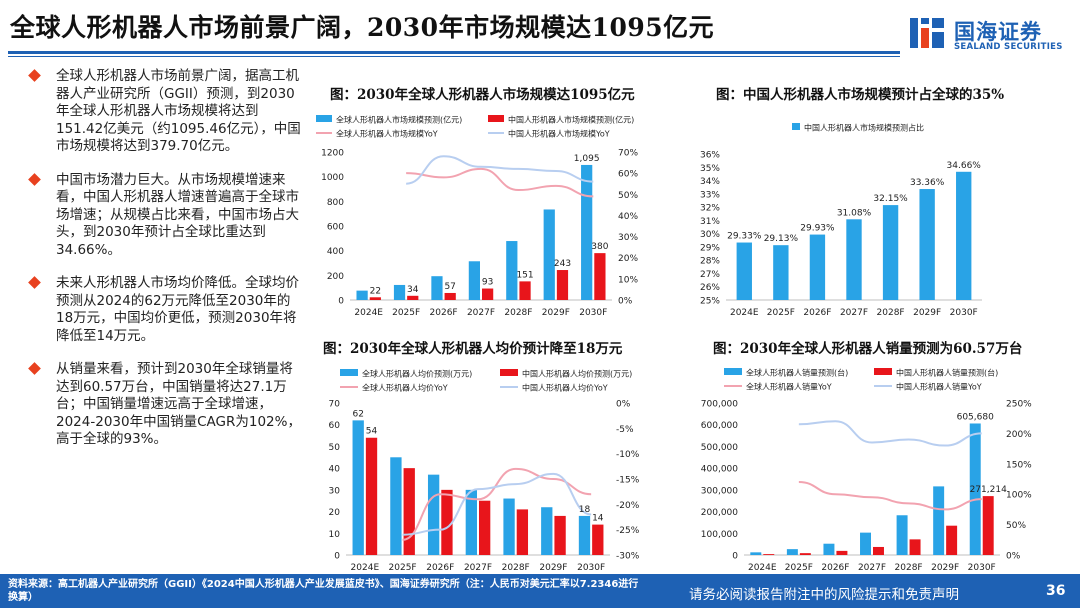 This screenshot has width=1080, height=608. Describe the element at coordinates (710, 156) in the screenshot. I see `y-tick-label: 36%` at that location.